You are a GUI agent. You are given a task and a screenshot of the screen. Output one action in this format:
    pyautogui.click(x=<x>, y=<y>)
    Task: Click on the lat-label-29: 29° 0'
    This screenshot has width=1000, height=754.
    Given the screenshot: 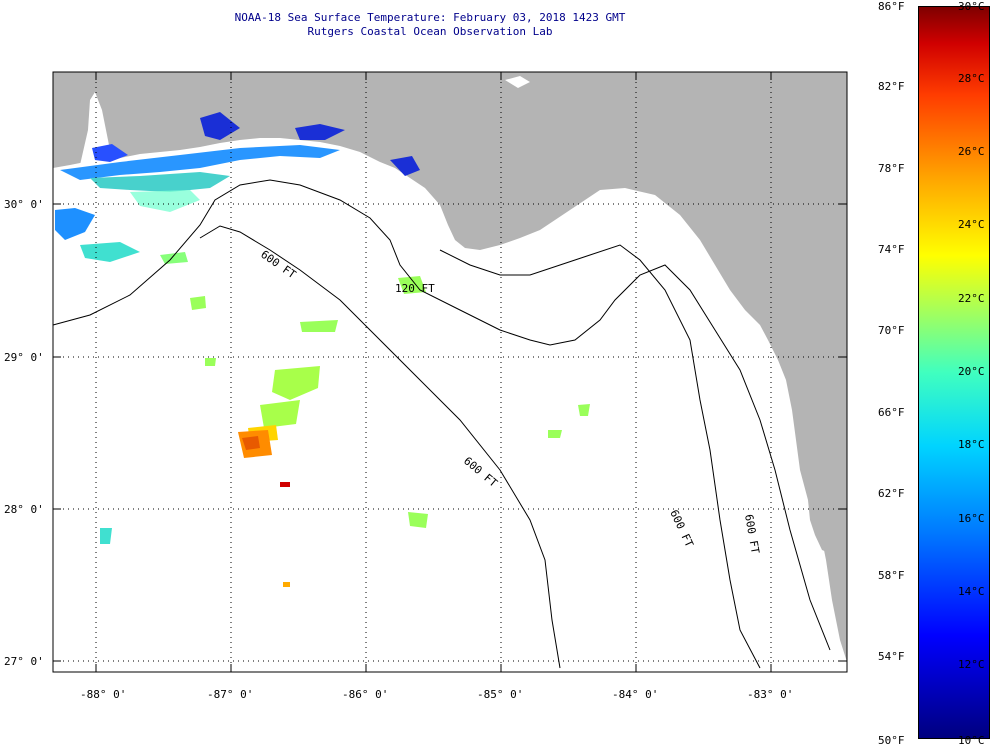 What is the action you would take?
    pyautogui.click(x=24, y=357)
    